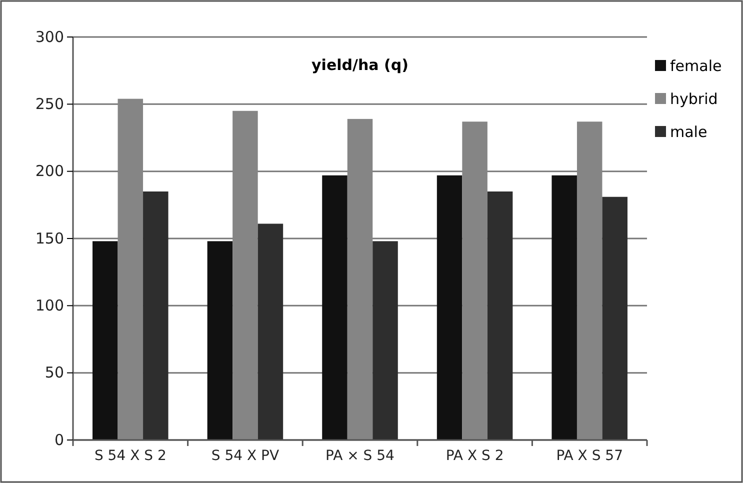 The height and width of the screenshot is (483, 743). Describe the element at coordinates (360, 456) in the screenshot. I see `x-tick-label: PA × S 54` at that location.